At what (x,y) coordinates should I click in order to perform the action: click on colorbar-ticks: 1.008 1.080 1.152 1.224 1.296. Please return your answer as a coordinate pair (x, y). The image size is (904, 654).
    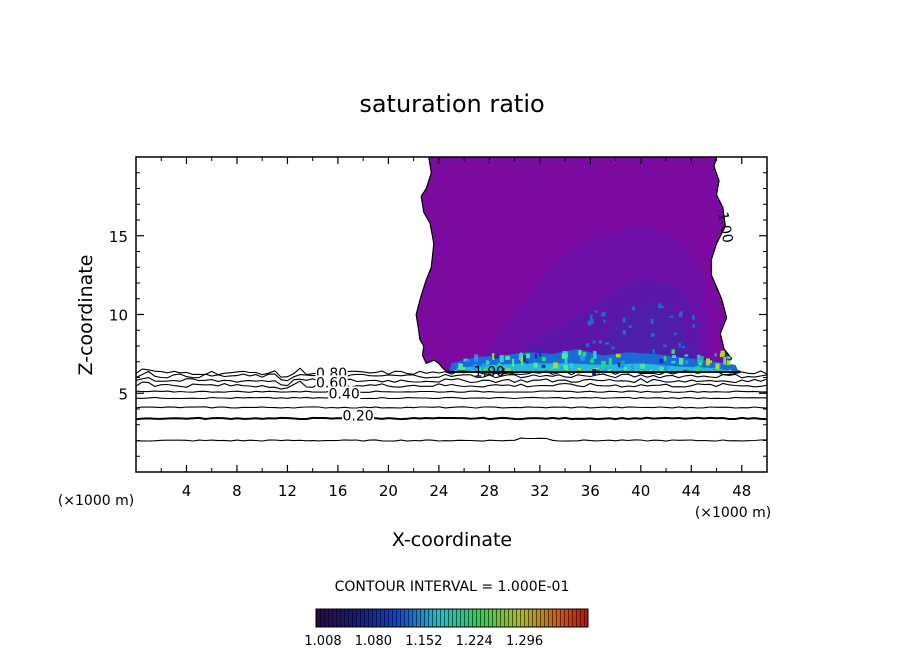
    Looking at the image, I should click on (423, 641).